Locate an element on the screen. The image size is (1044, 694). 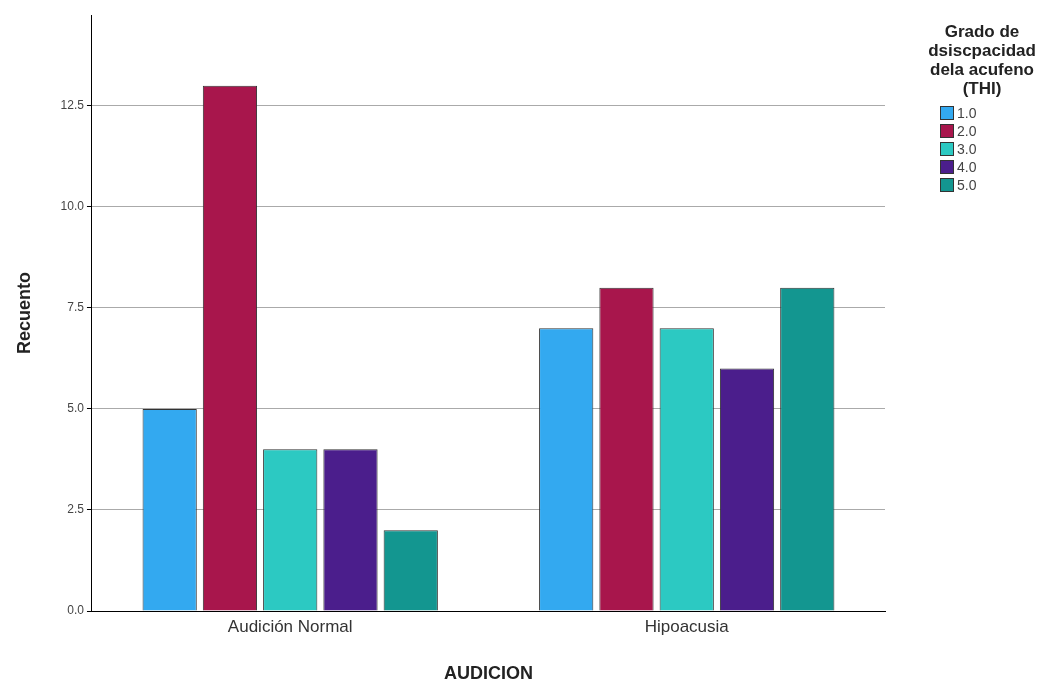
legend-label: 5.0 is located at coordinates (967, 185).